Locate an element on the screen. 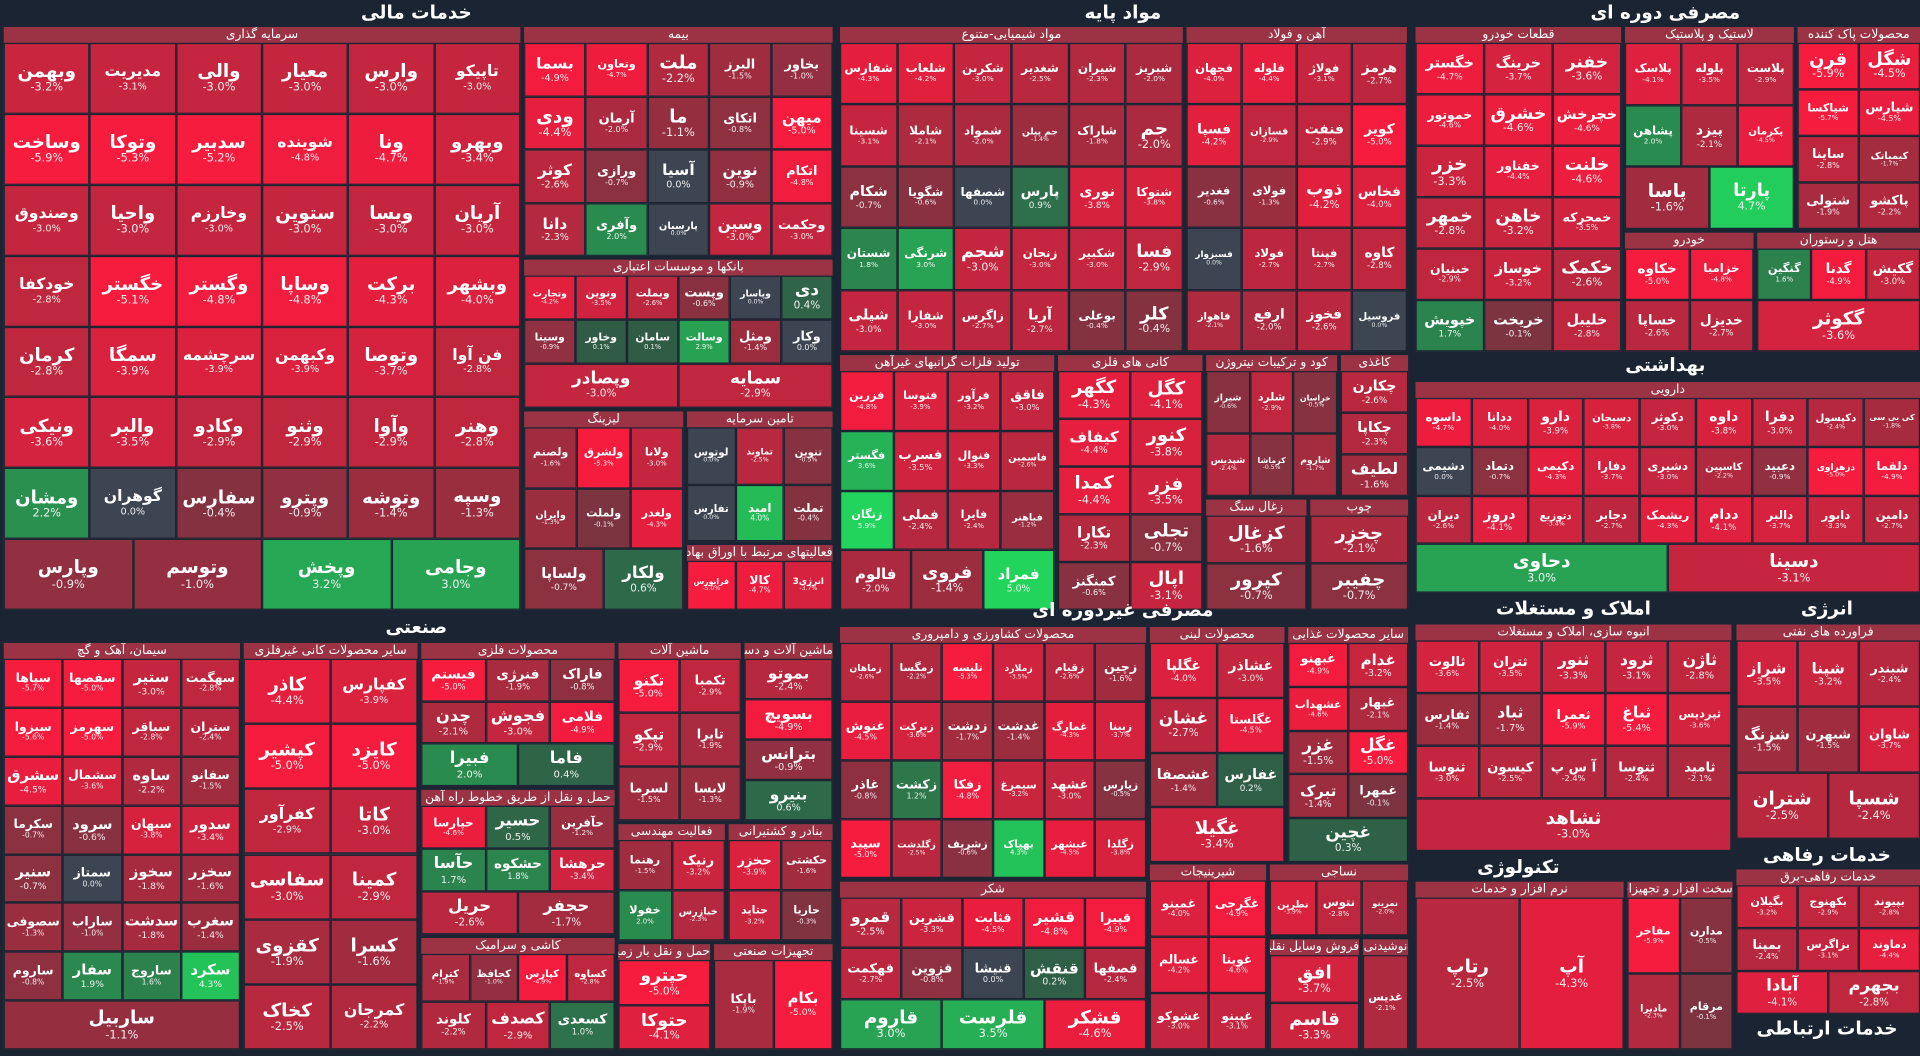 The width and height of the screenshot is (1920, 1056). ticker: شسینا is located at coordinates (868, 131).